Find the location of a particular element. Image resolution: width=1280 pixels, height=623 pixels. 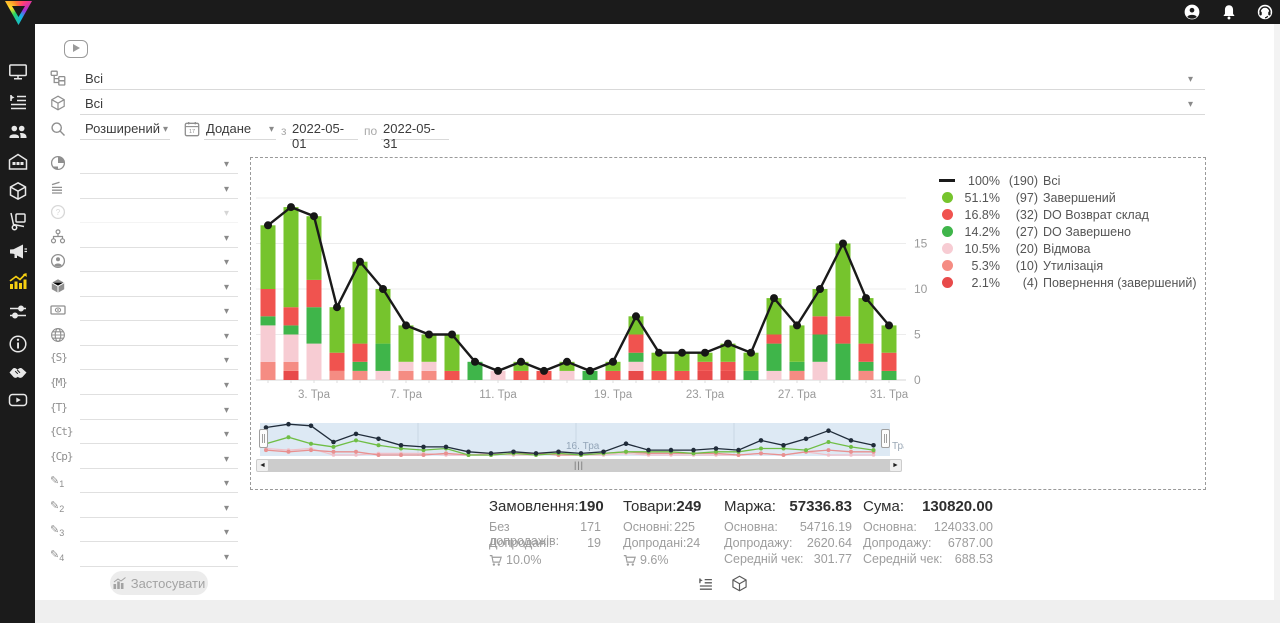

date-field-select: Додане ▾ is located at coordinates (240, 129).